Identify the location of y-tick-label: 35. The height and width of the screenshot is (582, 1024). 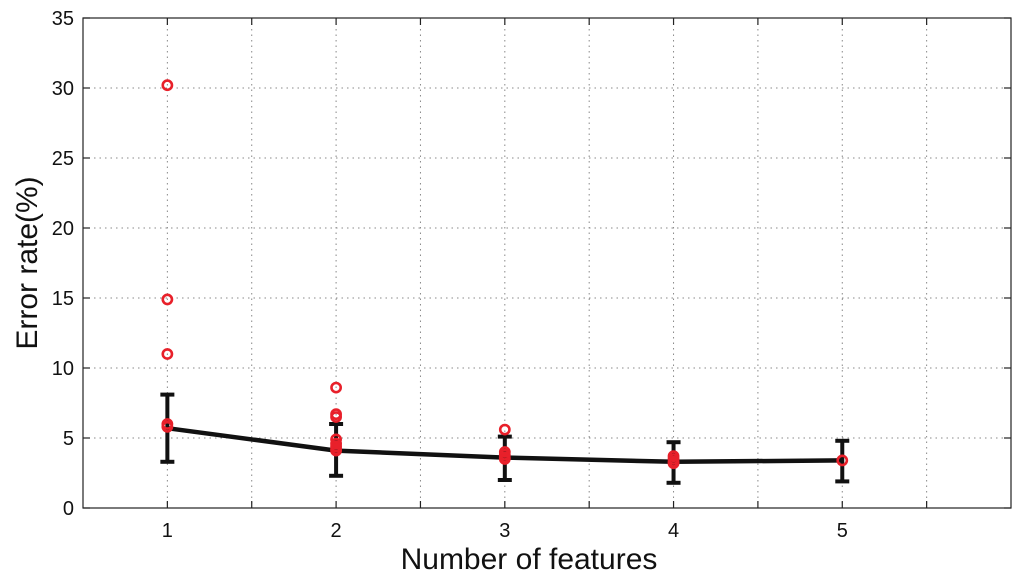
(63, 19).